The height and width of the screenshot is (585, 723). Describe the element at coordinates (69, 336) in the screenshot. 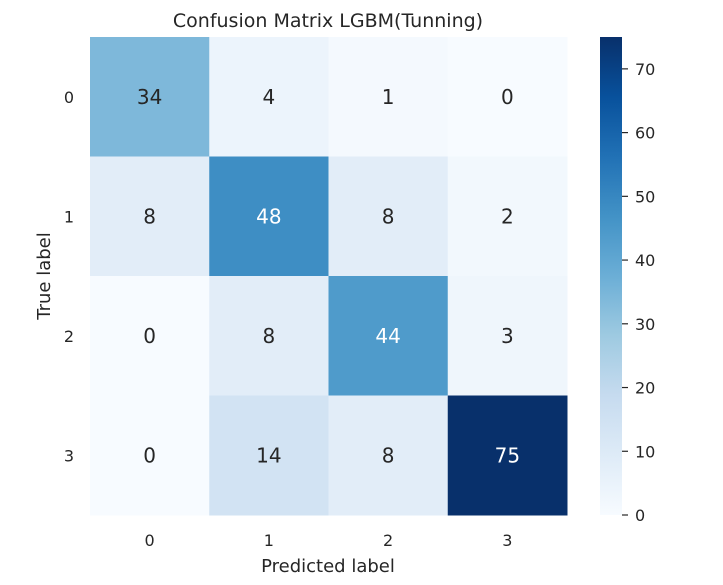

I see `y-tick-label: 2` at that location.